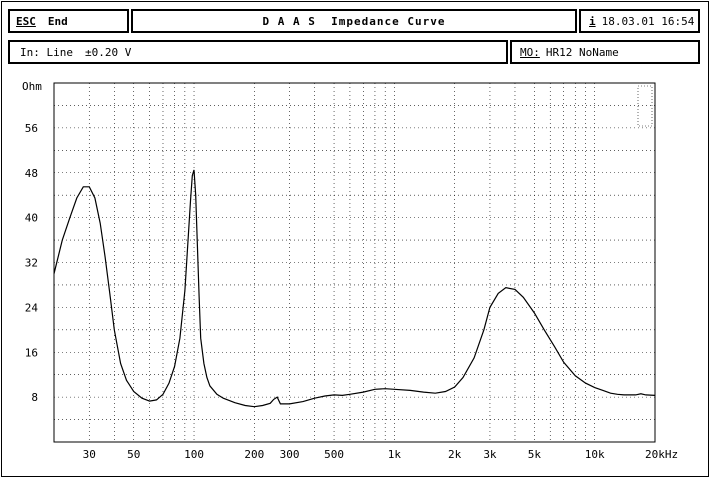 This screenshot has width=710, height=478. What do you see at coordinates (535, 454) in the screenshot?
I see `x-tick-label: 5k` at bounding box center [535, 454].